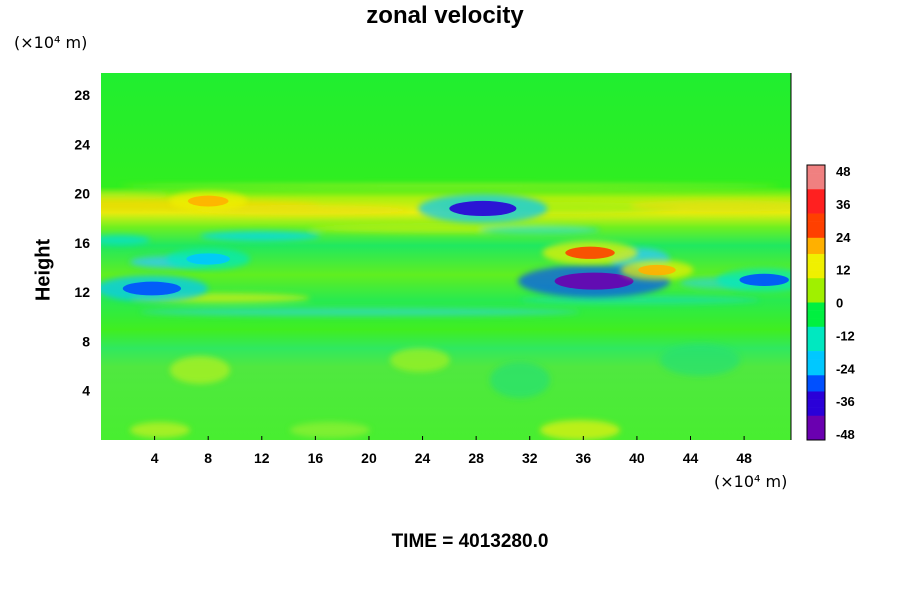  What do you see at coordinates (530, 458) in the screenshot?
I see `x-tick-label: 32` at bounding box center [530, 458].